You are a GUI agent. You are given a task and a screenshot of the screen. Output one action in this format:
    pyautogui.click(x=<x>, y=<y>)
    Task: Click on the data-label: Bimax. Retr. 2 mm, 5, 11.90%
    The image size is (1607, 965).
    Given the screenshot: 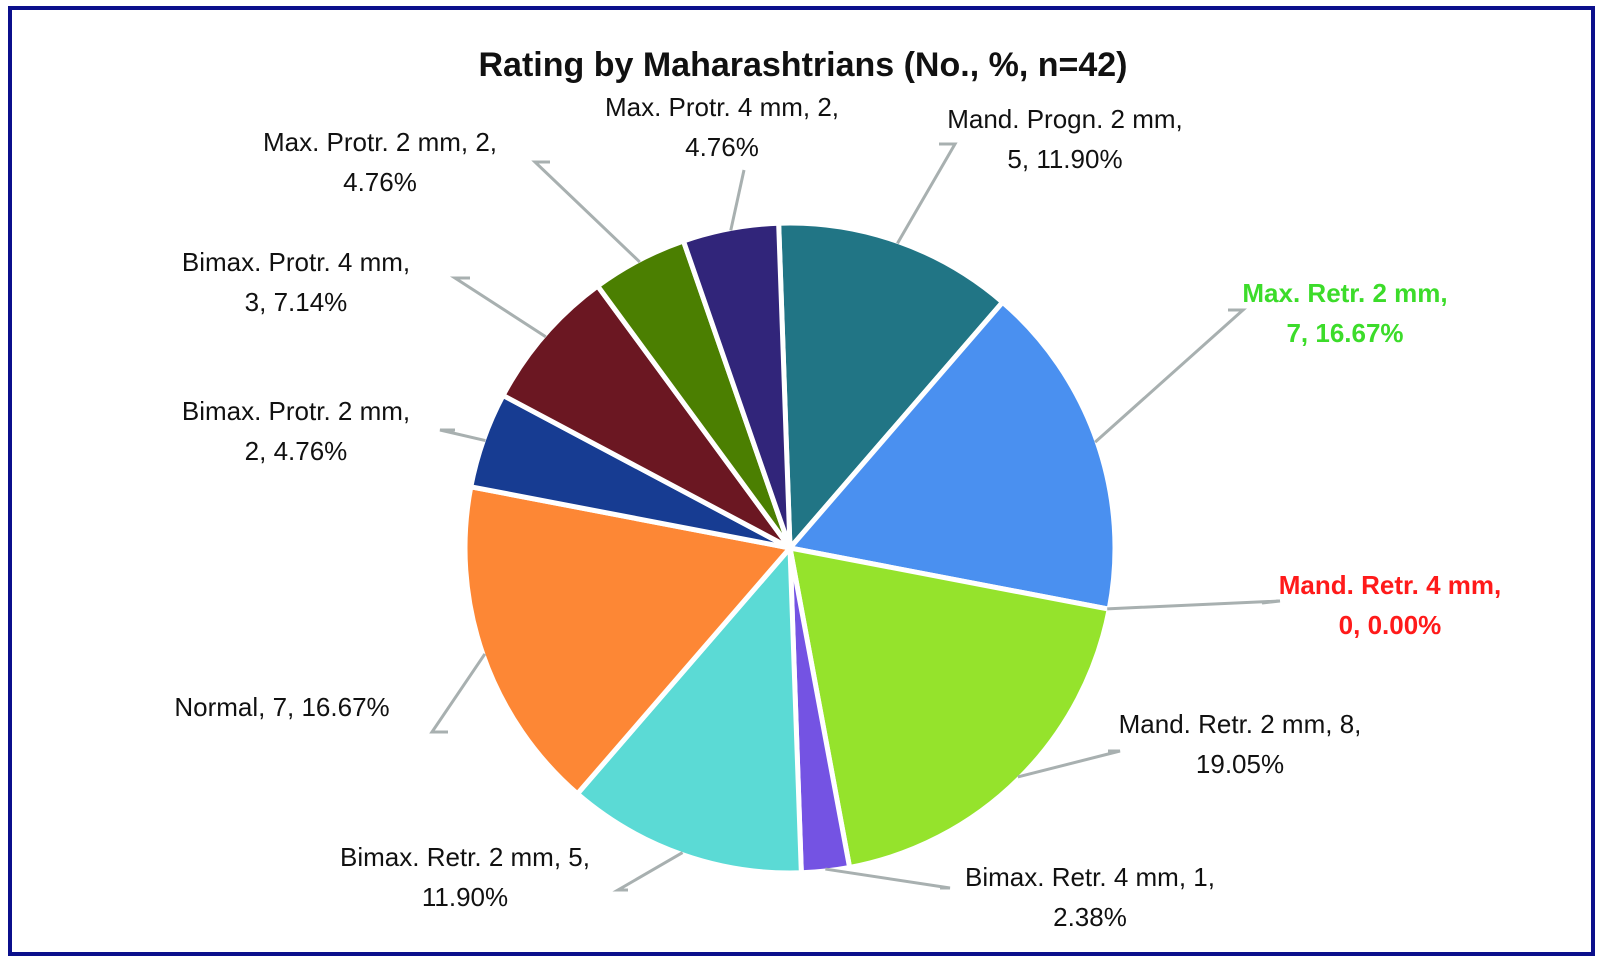 What is the action you would take?
    pyautogui.click(x=465, y=877)
    